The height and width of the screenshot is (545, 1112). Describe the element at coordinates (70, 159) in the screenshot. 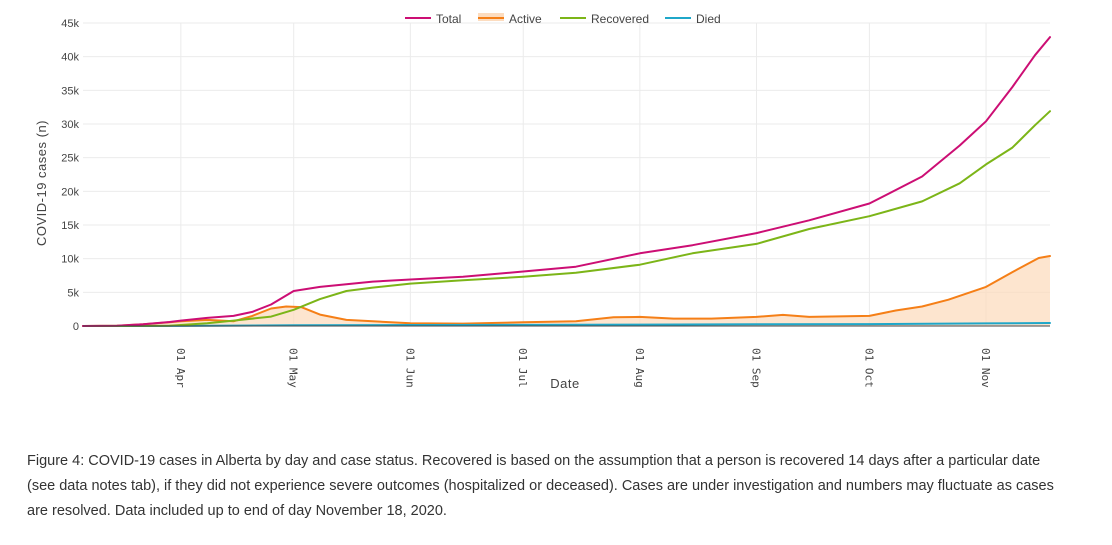

I see `y-tick-label: 25k` at that location.